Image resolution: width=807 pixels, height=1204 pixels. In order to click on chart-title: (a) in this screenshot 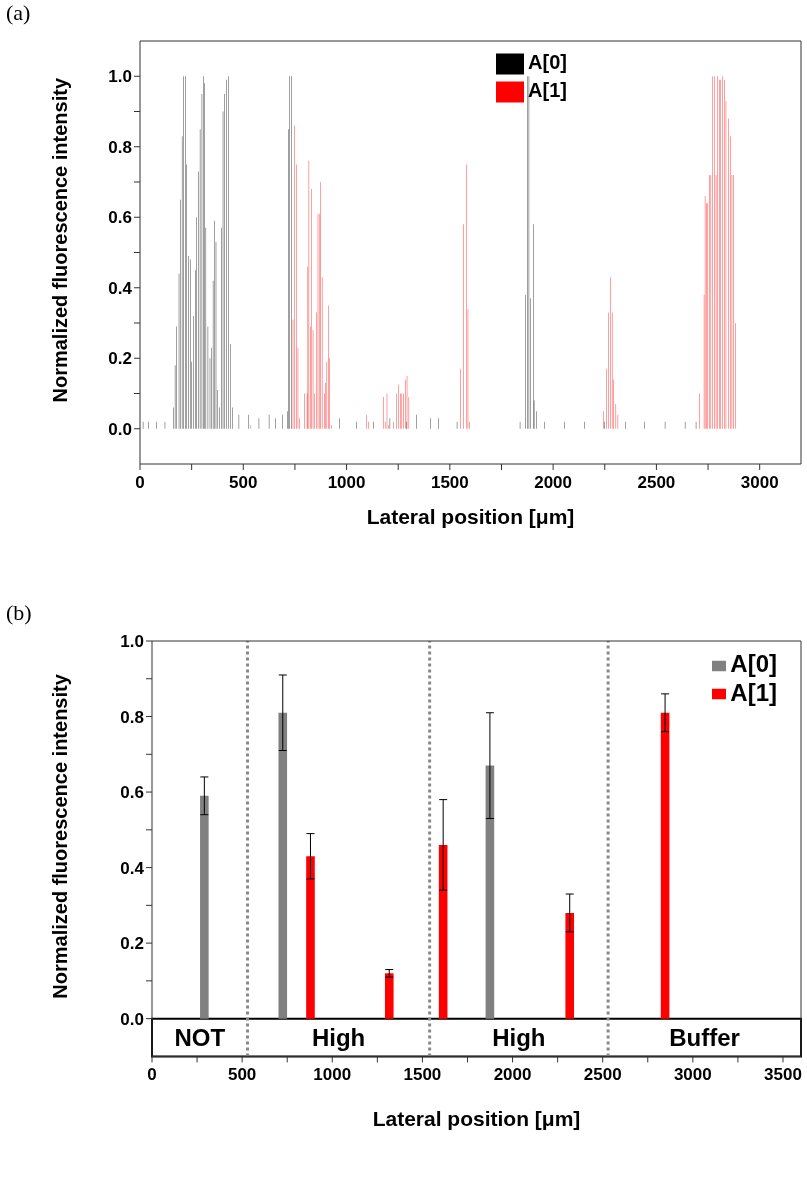, I will do `click(18, 13)`.